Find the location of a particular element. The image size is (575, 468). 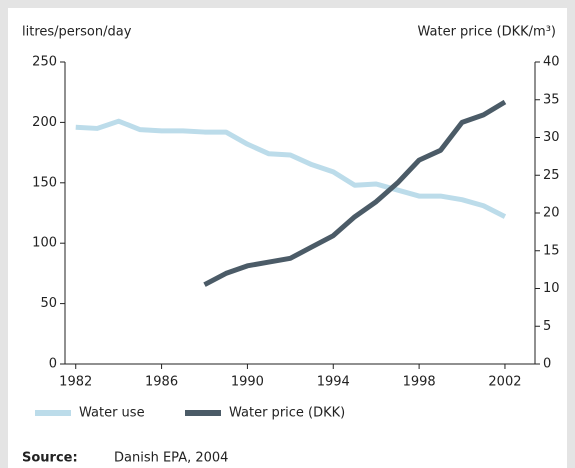

legend-label: Water price (DKK) is located at coordinates (287, 413).